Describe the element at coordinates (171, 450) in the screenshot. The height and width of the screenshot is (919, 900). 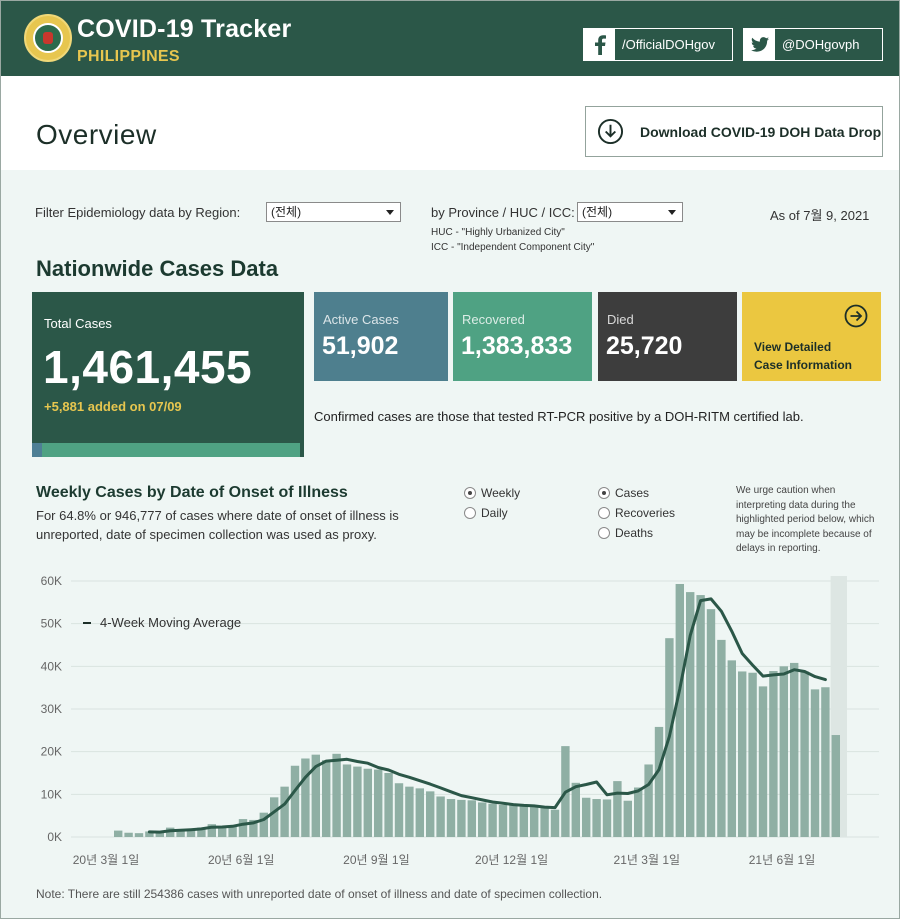
I see `total-breakdown-bar-recovered` at that location.